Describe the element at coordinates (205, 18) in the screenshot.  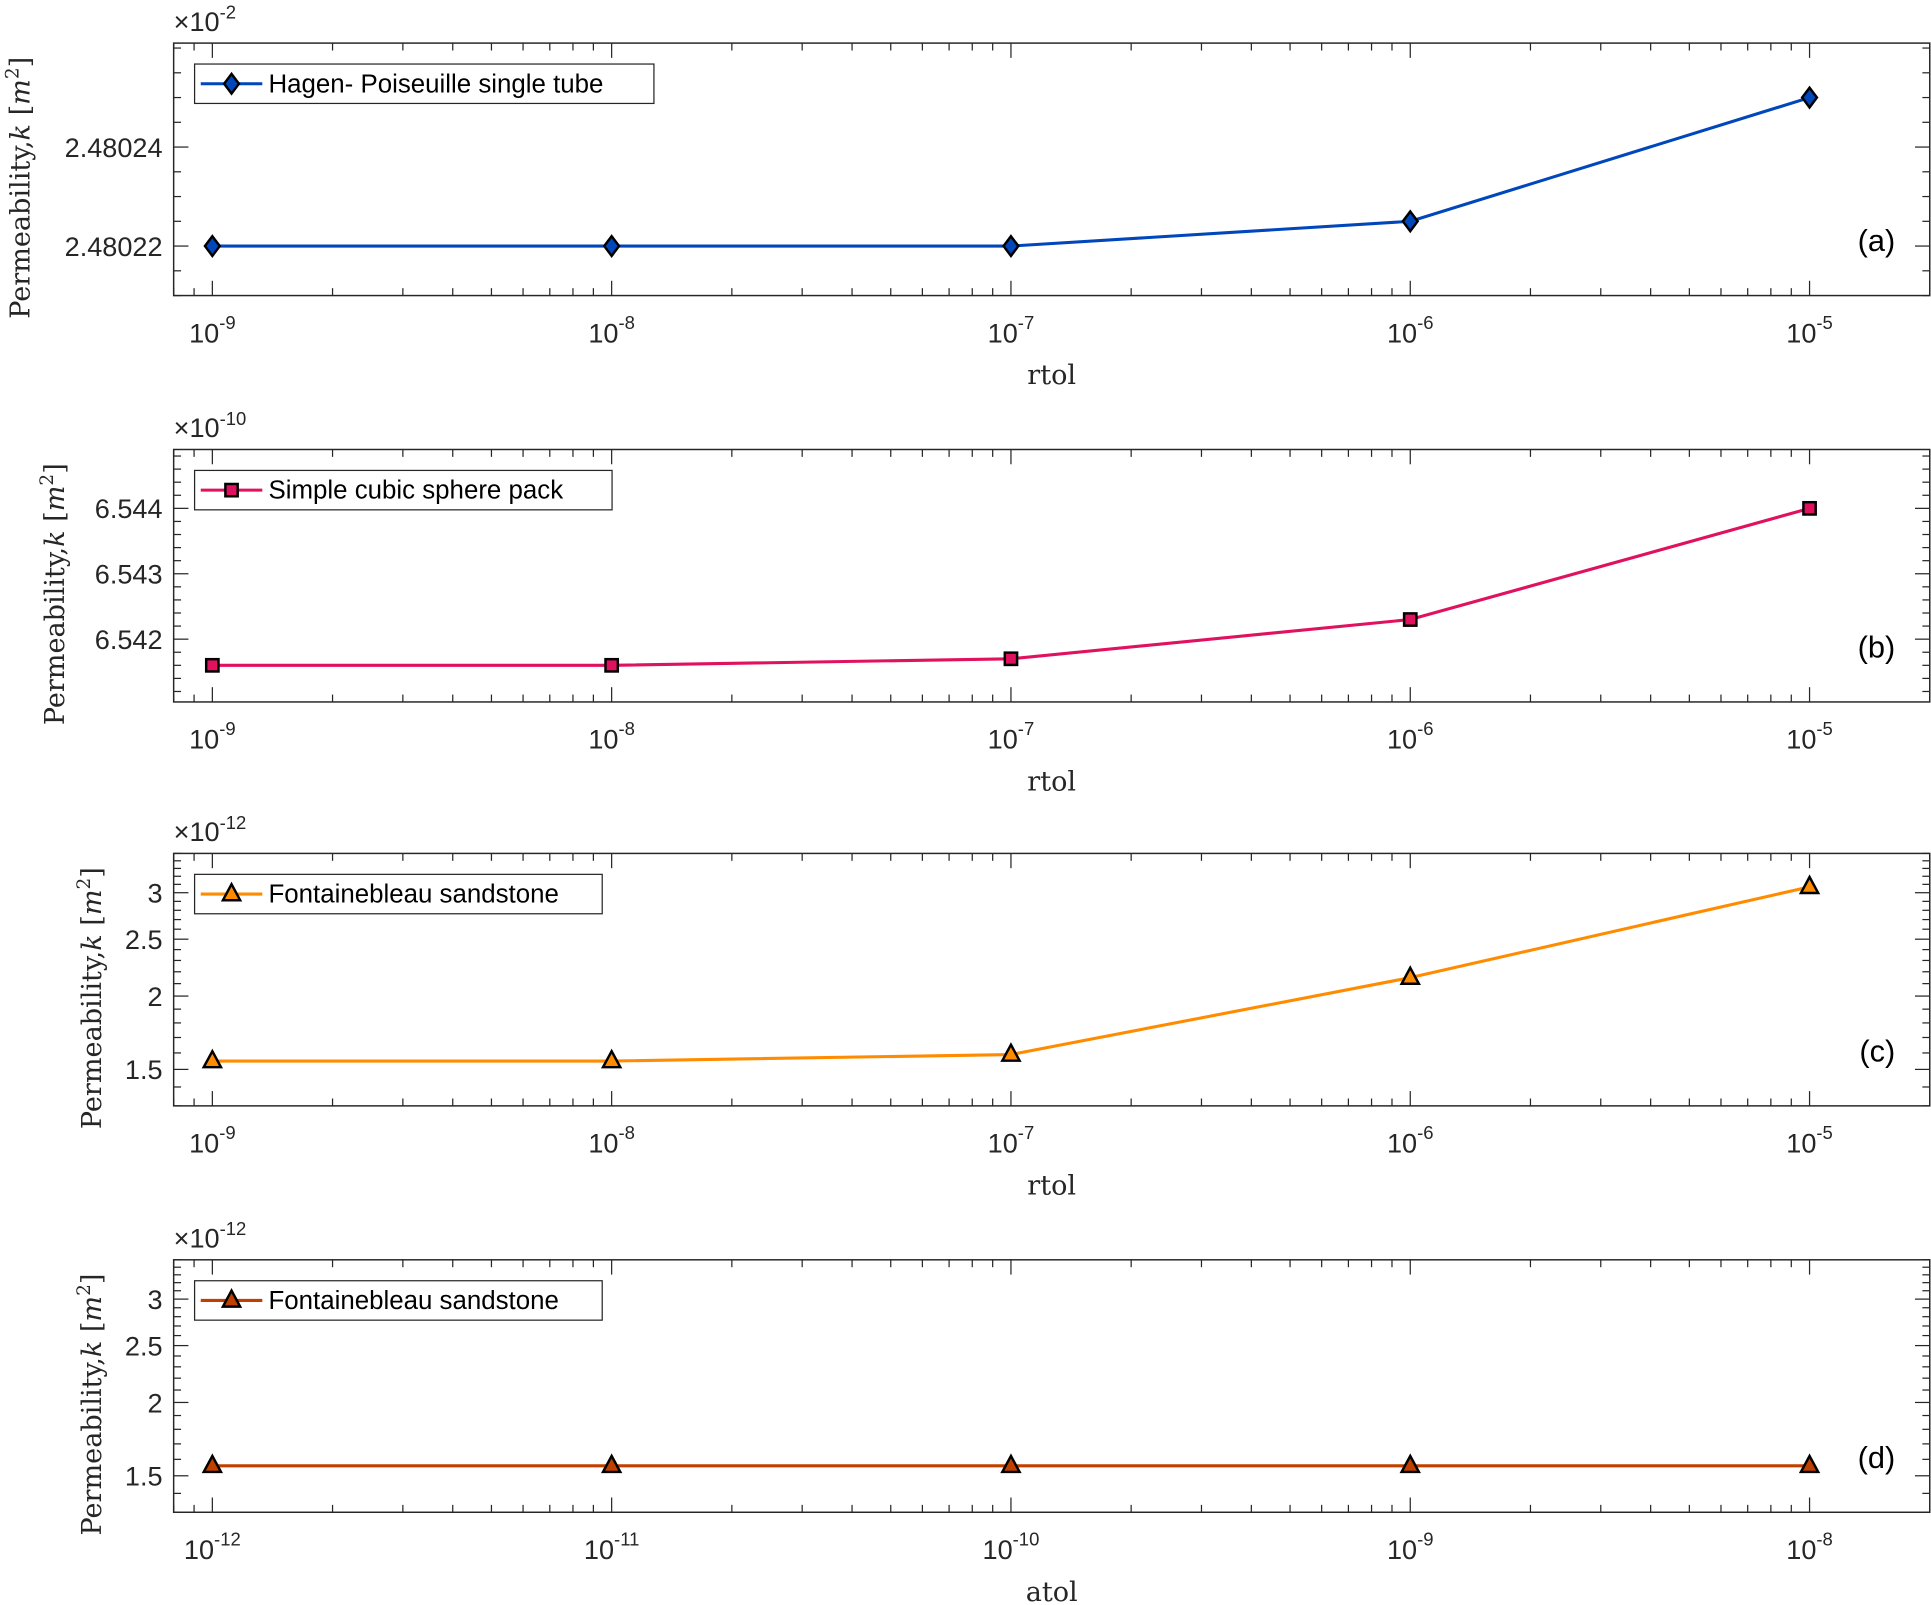
I see `y-multiplier-label: ×10⁻²` at that location.